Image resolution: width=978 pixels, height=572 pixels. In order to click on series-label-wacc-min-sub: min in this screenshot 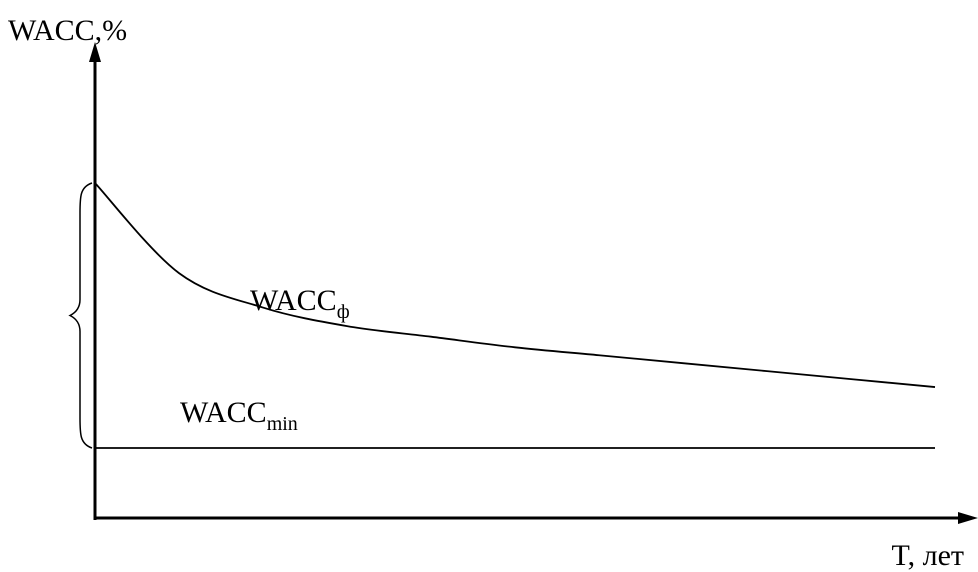, I will do `click(282, 424)`.